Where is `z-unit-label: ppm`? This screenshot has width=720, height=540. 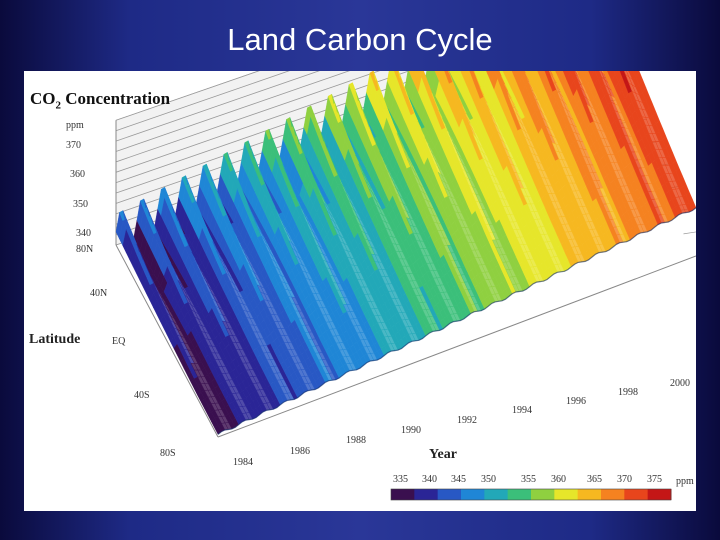 z-unit-label: ppm is located at coordinates (75, 125).